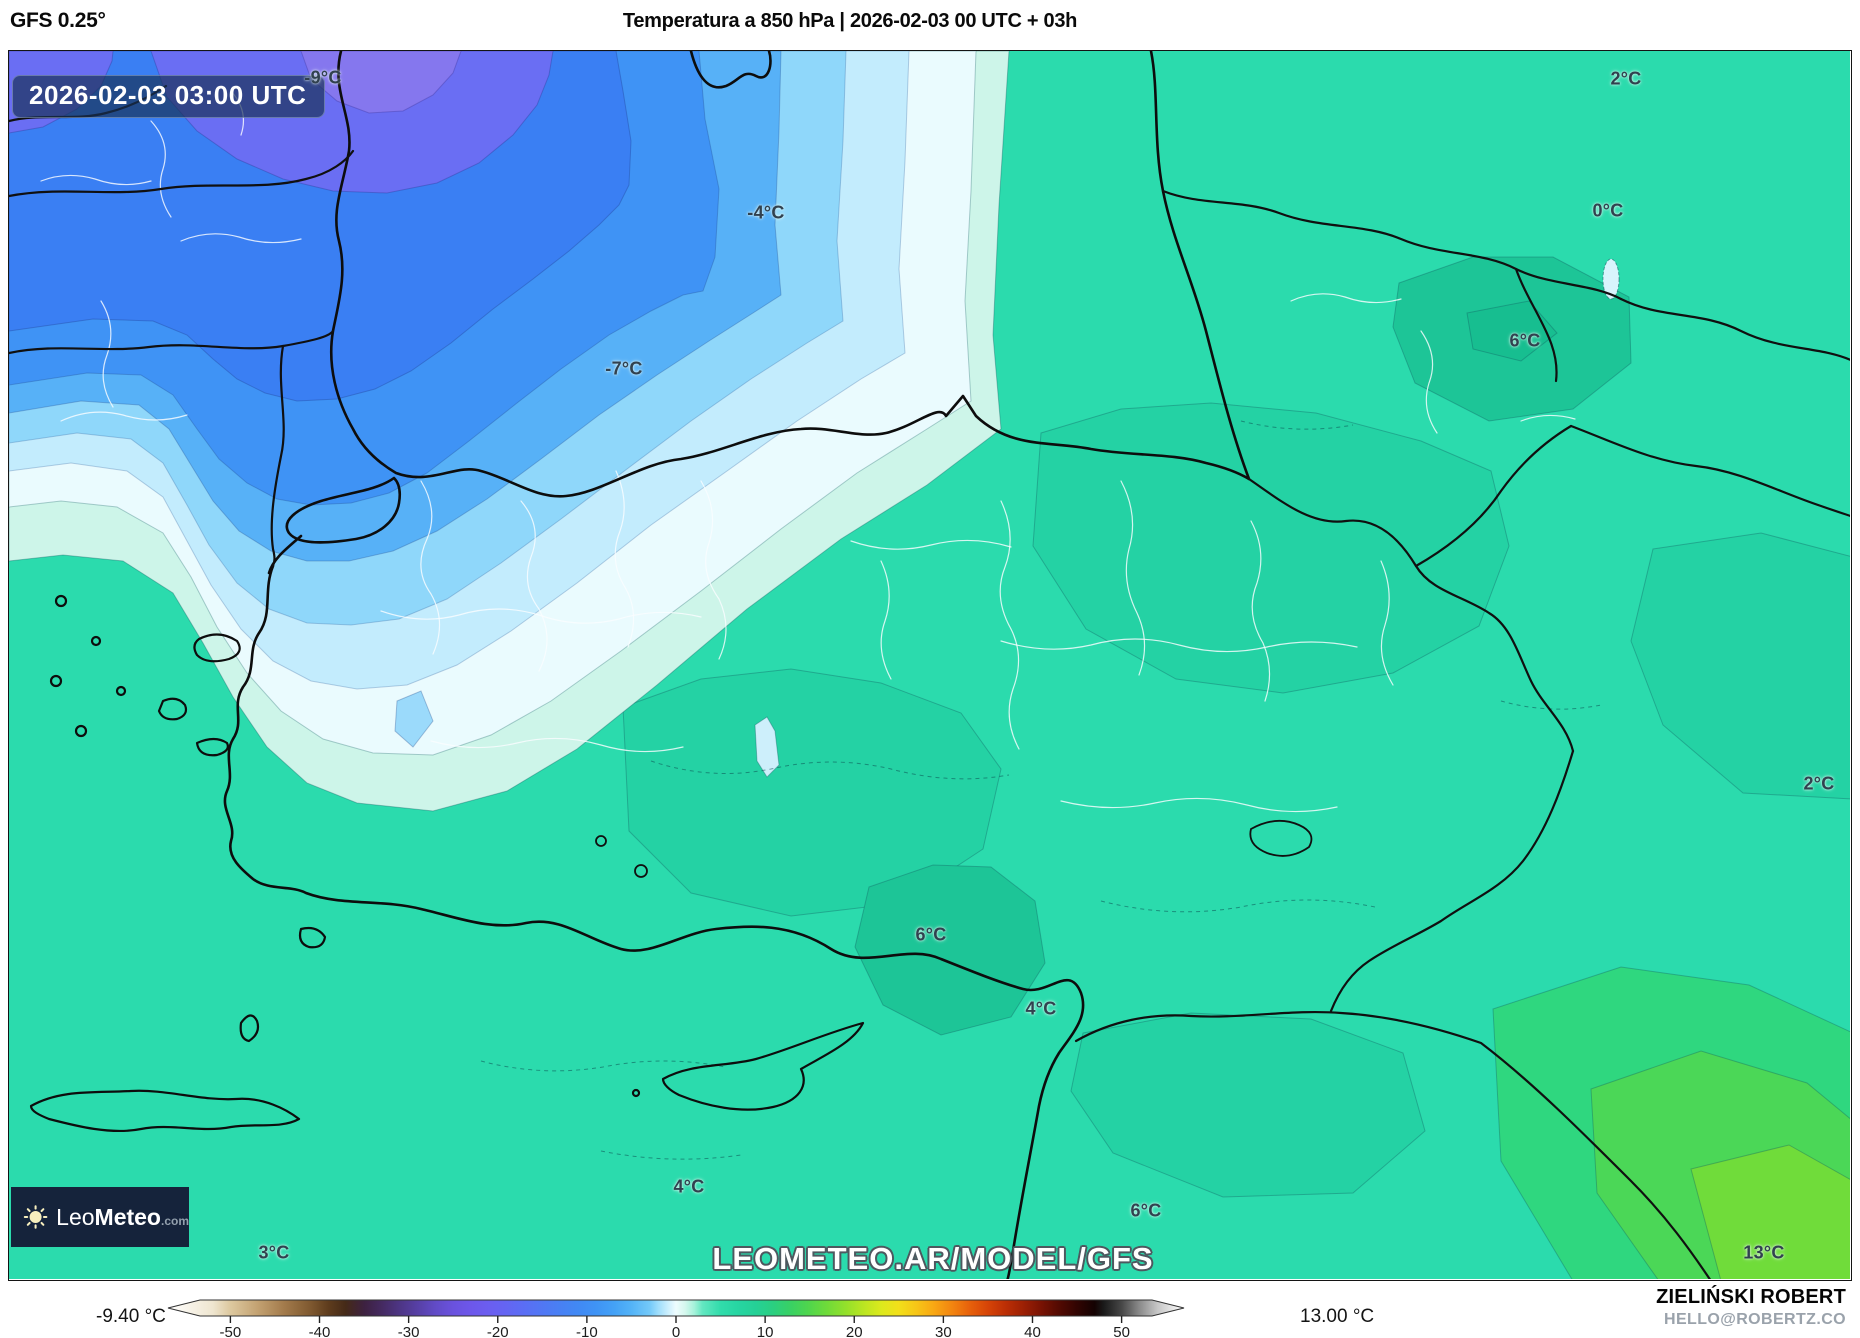 Image resolution: width=1860 pixels, height=1338 pixels. Describe the element at coordinates (498, 1331) in the screenshot. I see `colorbar-tick-label: -20` at that location.